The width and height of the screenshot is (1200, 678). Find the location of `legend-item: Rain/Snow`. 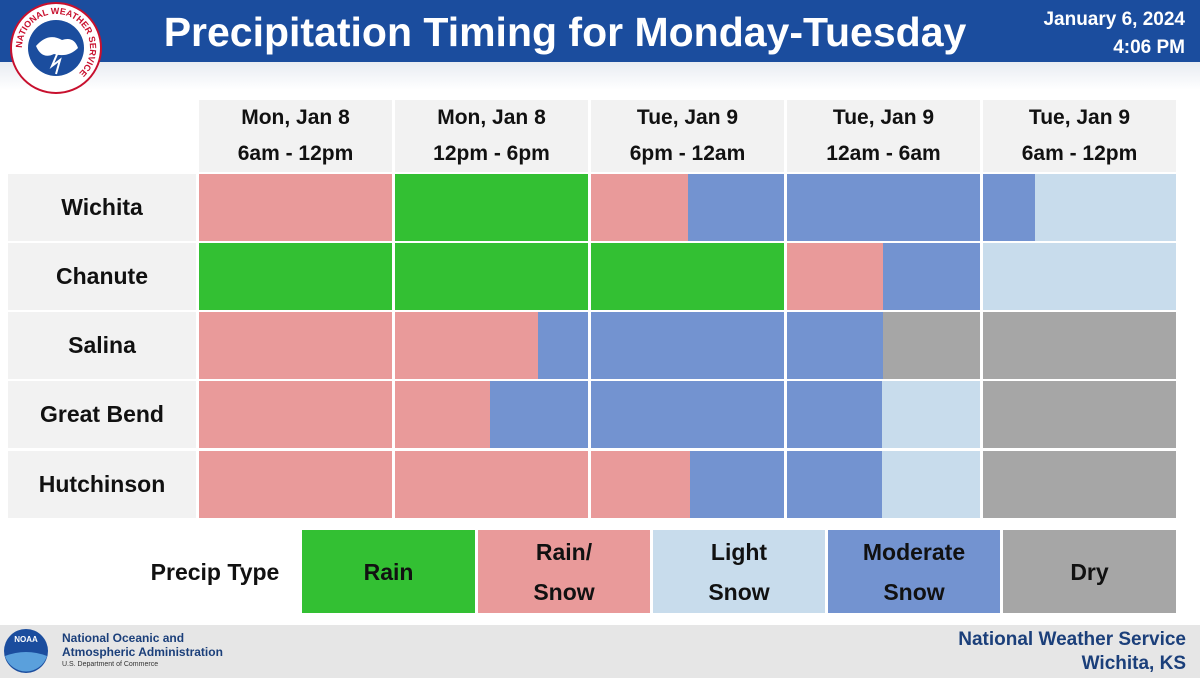

legend-item: Rain/Snow is located at coordinates (564, 571).